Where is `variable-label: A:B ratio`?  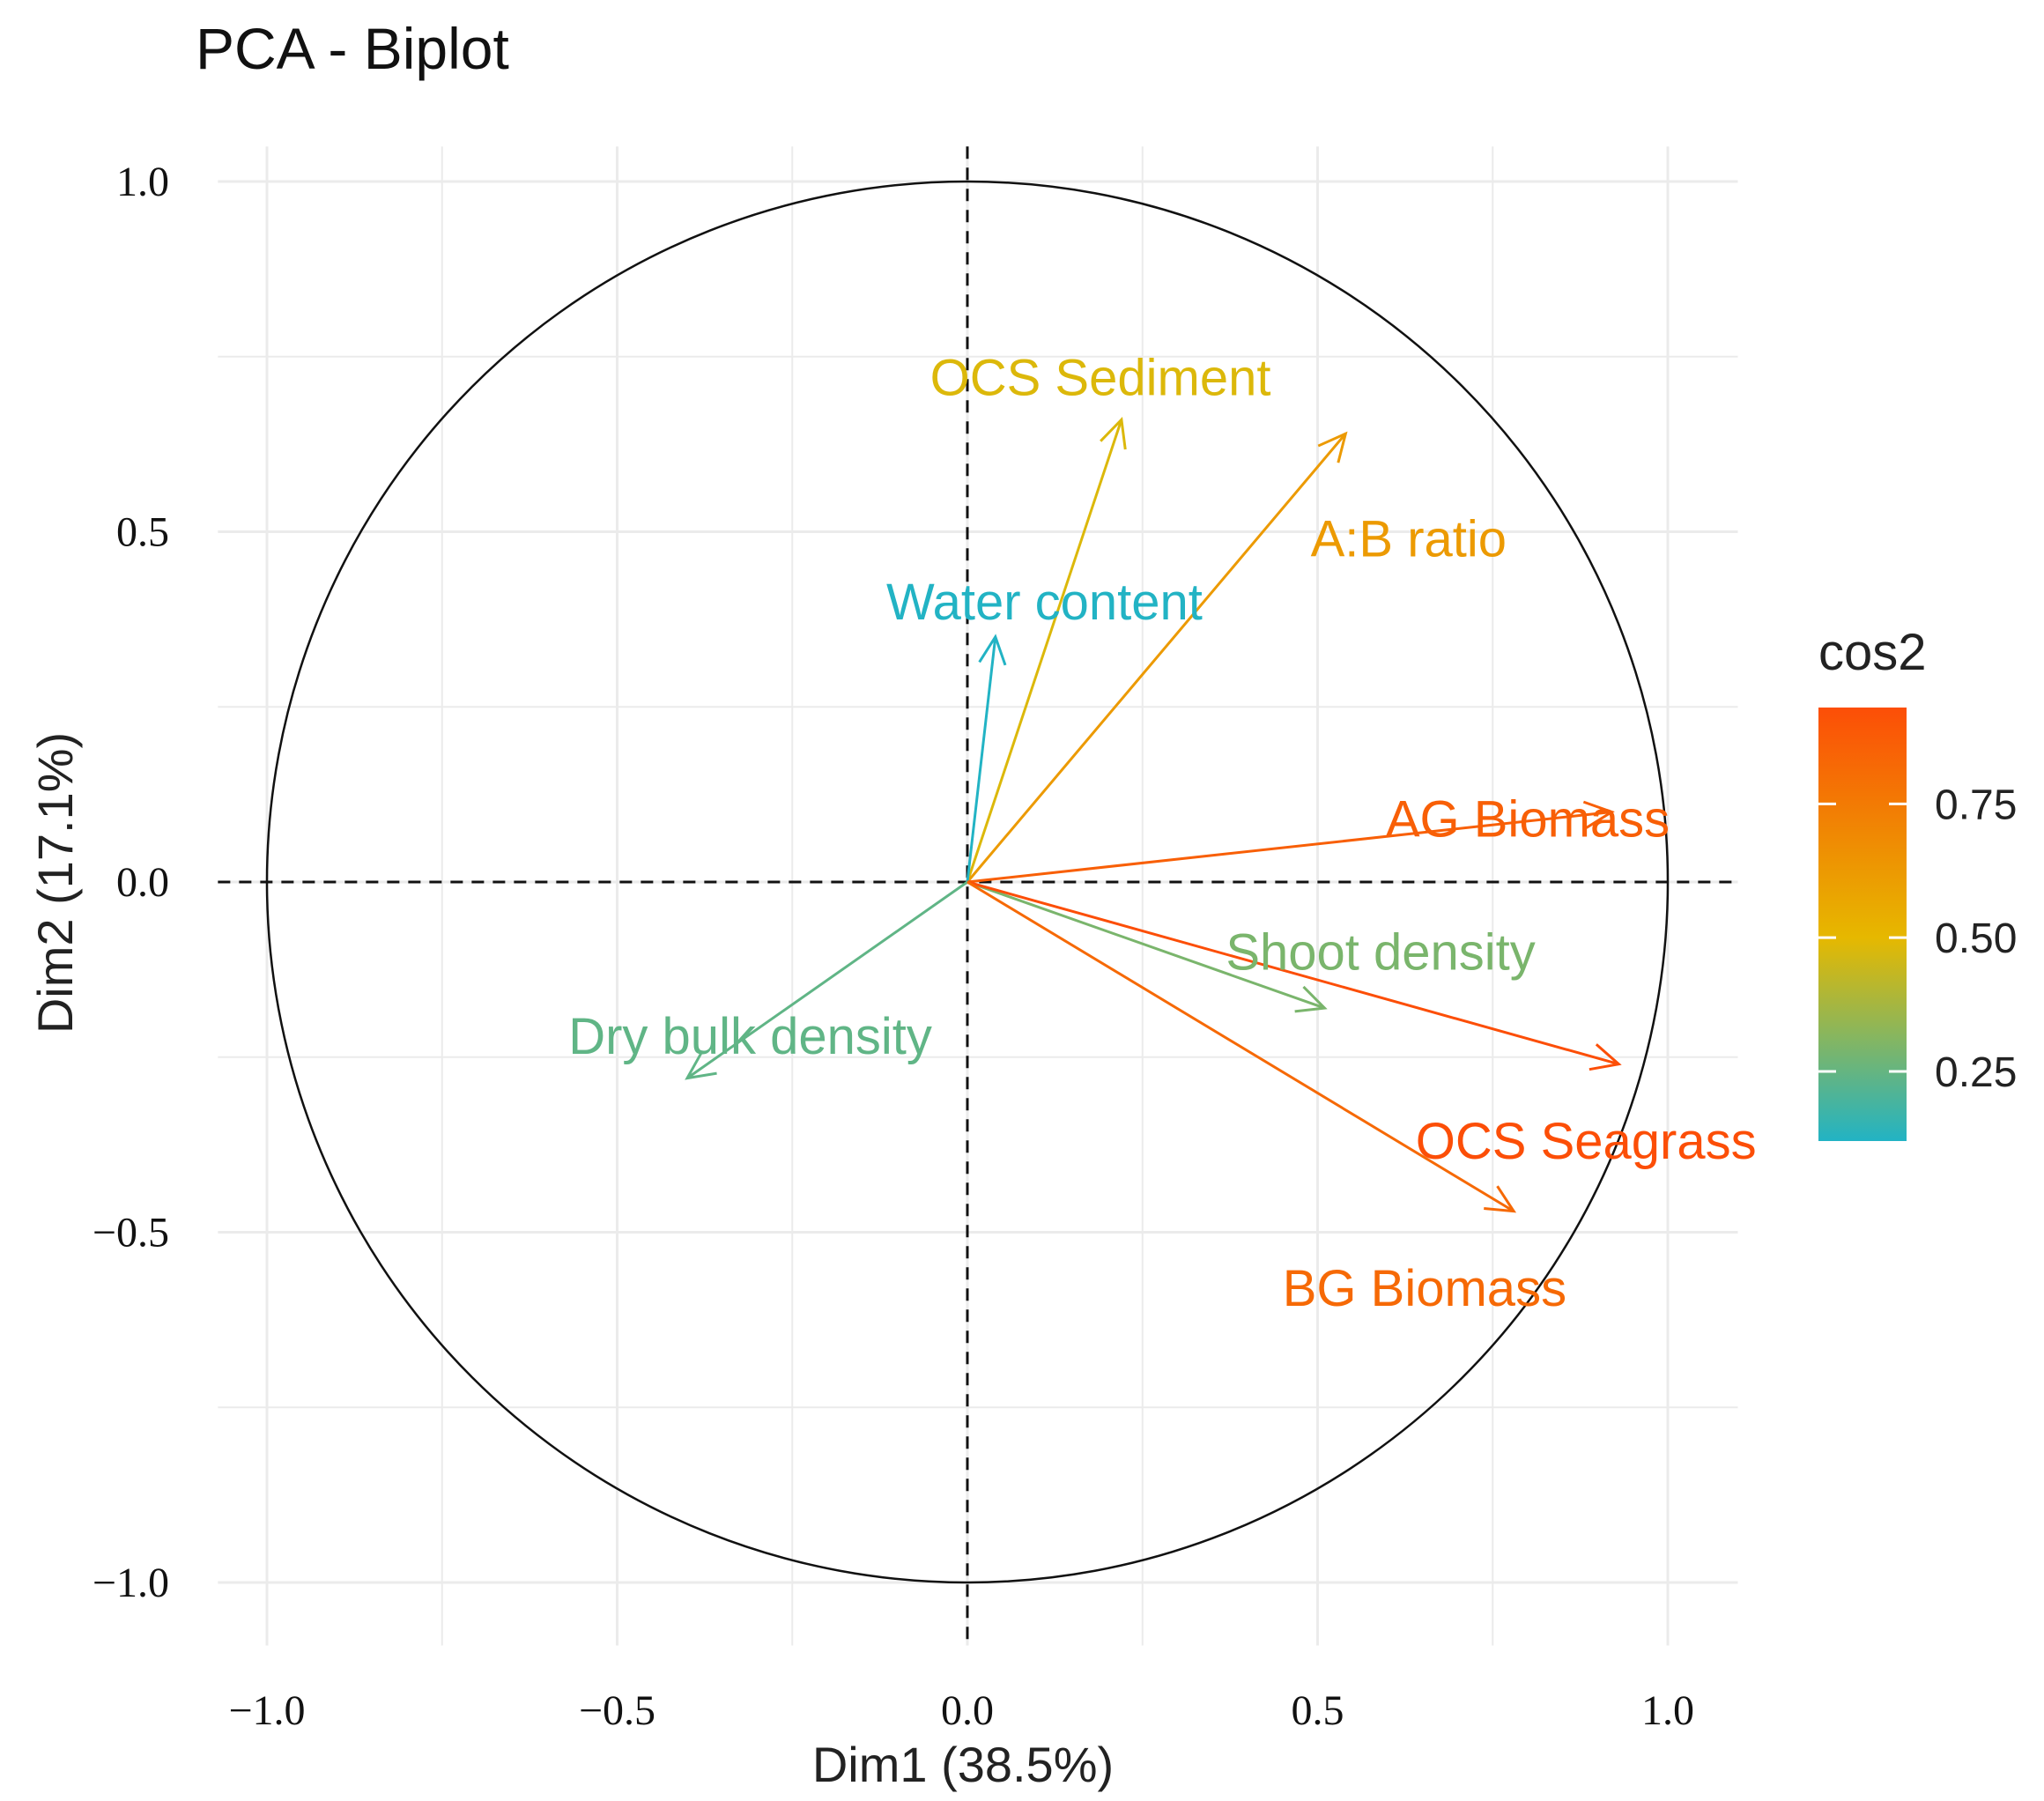
variable-label: A:B ratio is located at coordinates (1409, 538).